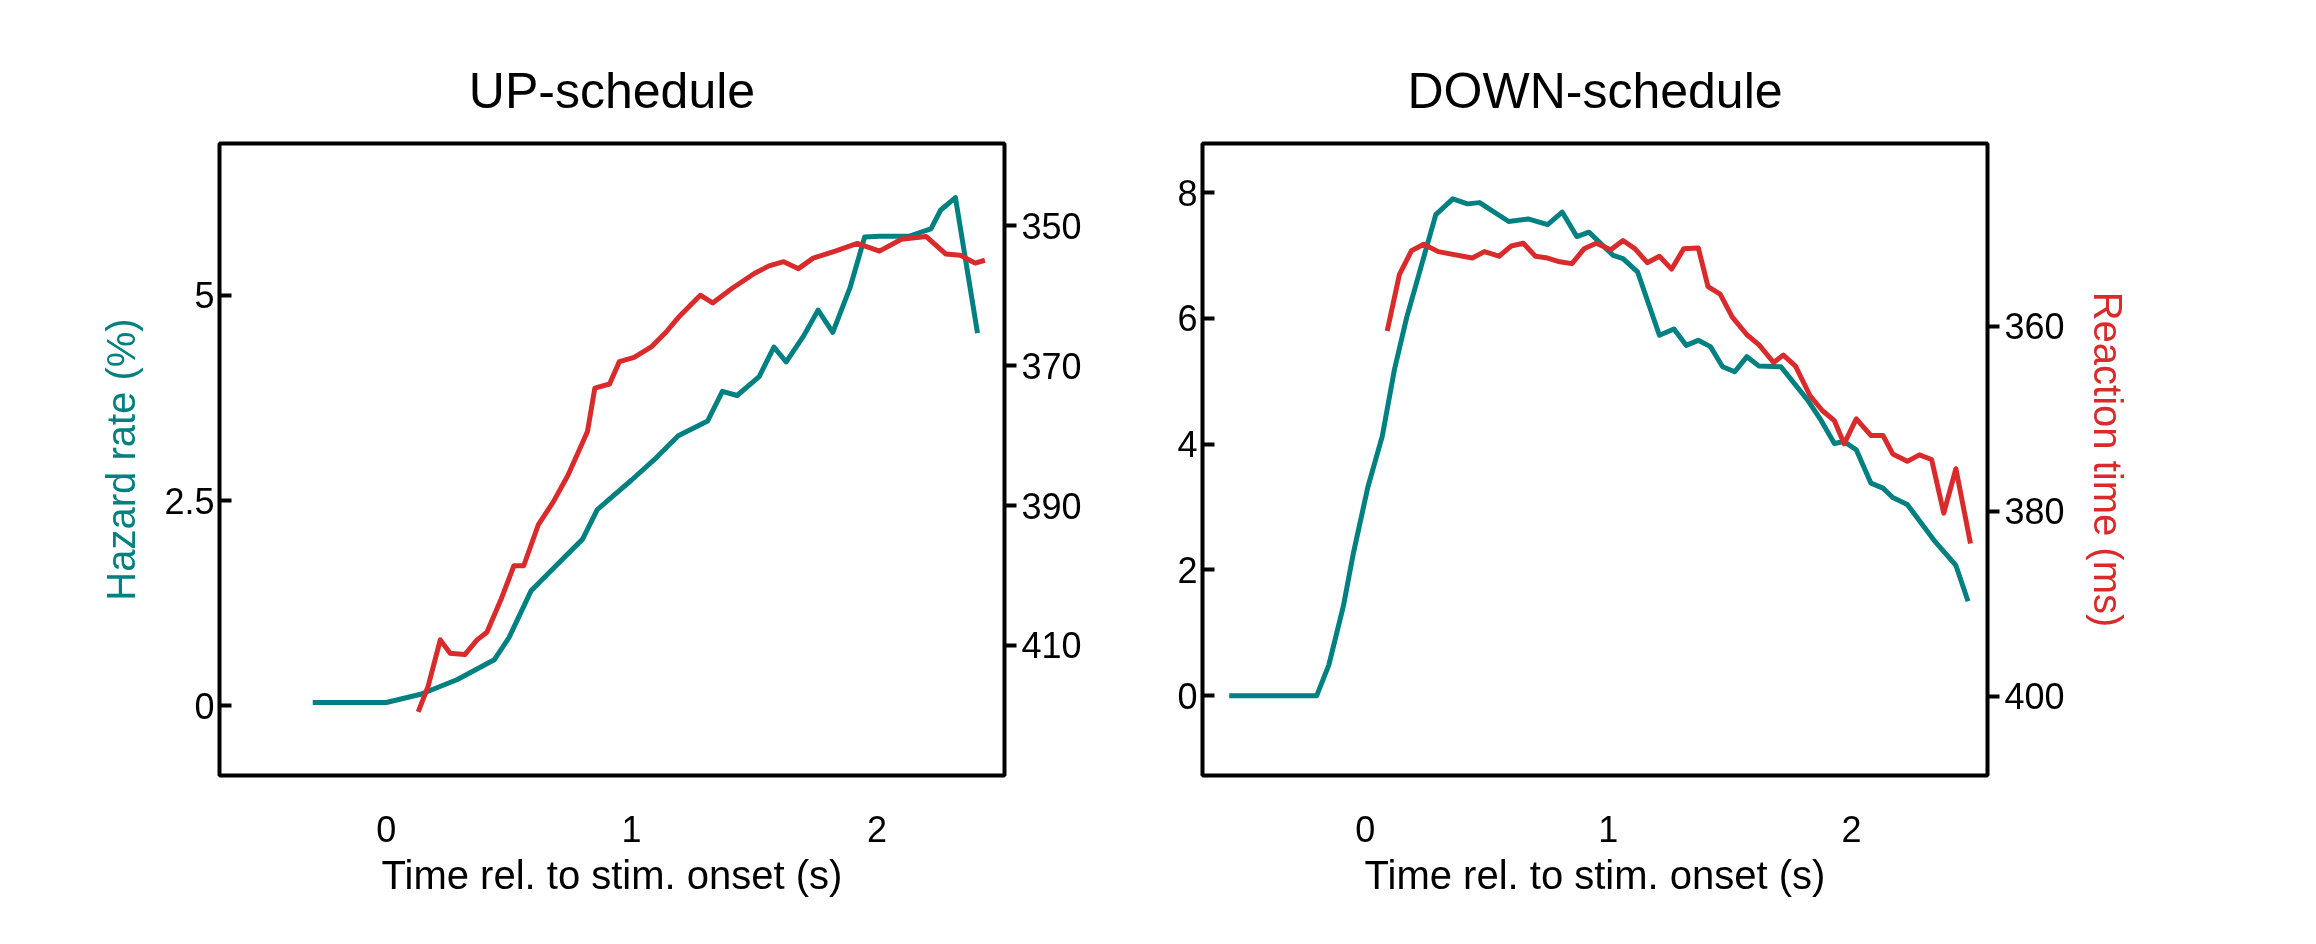 This screenshot has height=944, width=2316. Describe the element at coordinates (1187, 570) in the screenshot. I see `y-tick-label: 2` at that location.